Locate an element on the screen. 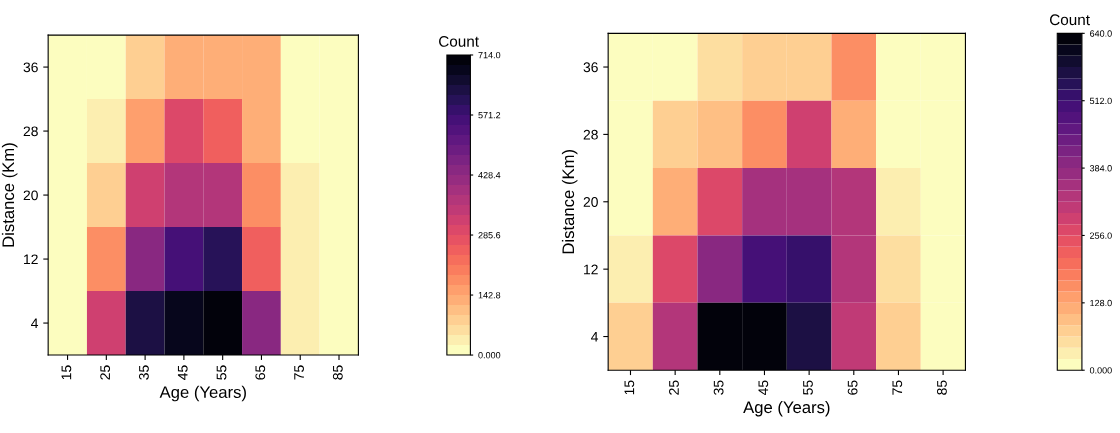 This screenshot has height=433, width=1120. color-bar-label: 571.2 is located at coordinates (489, 115).